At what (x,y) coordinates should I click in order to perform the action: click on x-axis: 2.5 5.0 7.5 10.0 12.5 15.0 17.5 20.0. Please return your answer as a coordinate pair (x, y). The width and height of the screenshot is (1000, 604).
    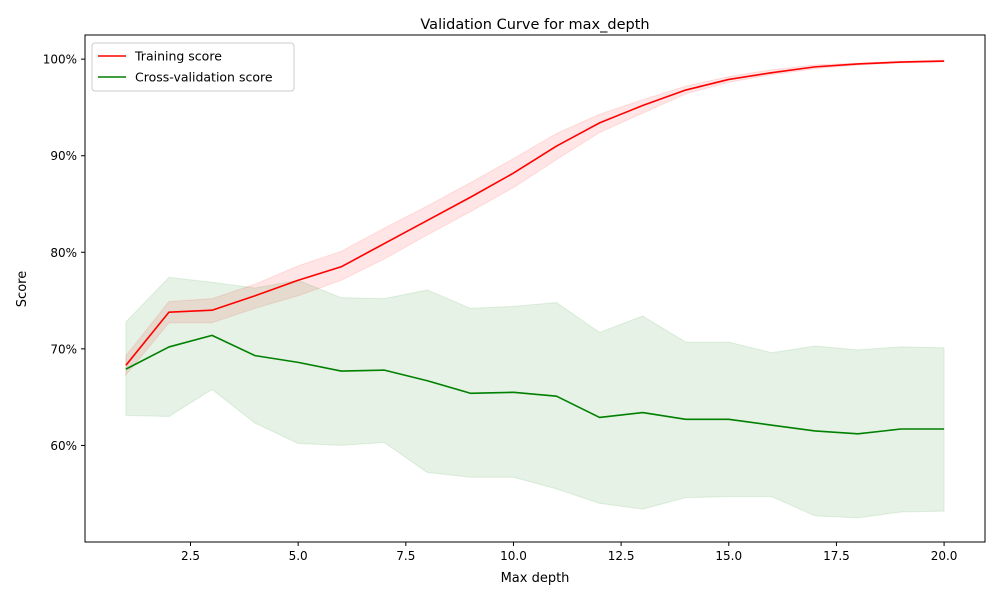
    Looking at the image, I should click on (569, 552).